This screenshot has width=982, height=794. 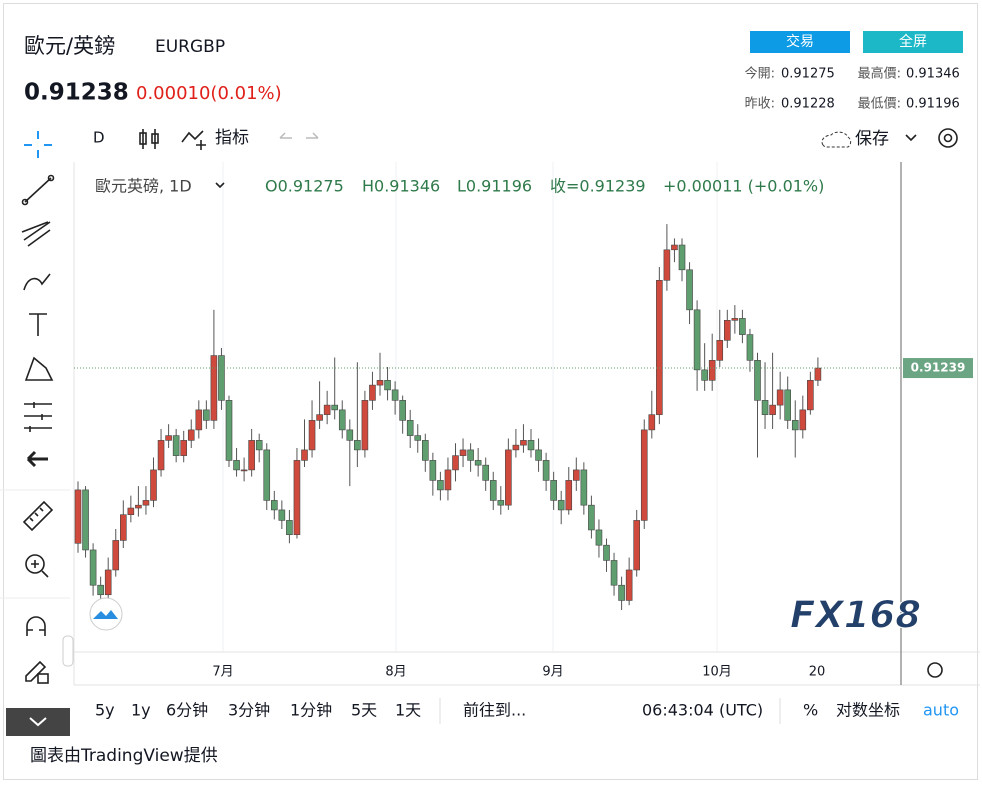 I want to click on range-button: 6分钟, so click(x=187, y=710).